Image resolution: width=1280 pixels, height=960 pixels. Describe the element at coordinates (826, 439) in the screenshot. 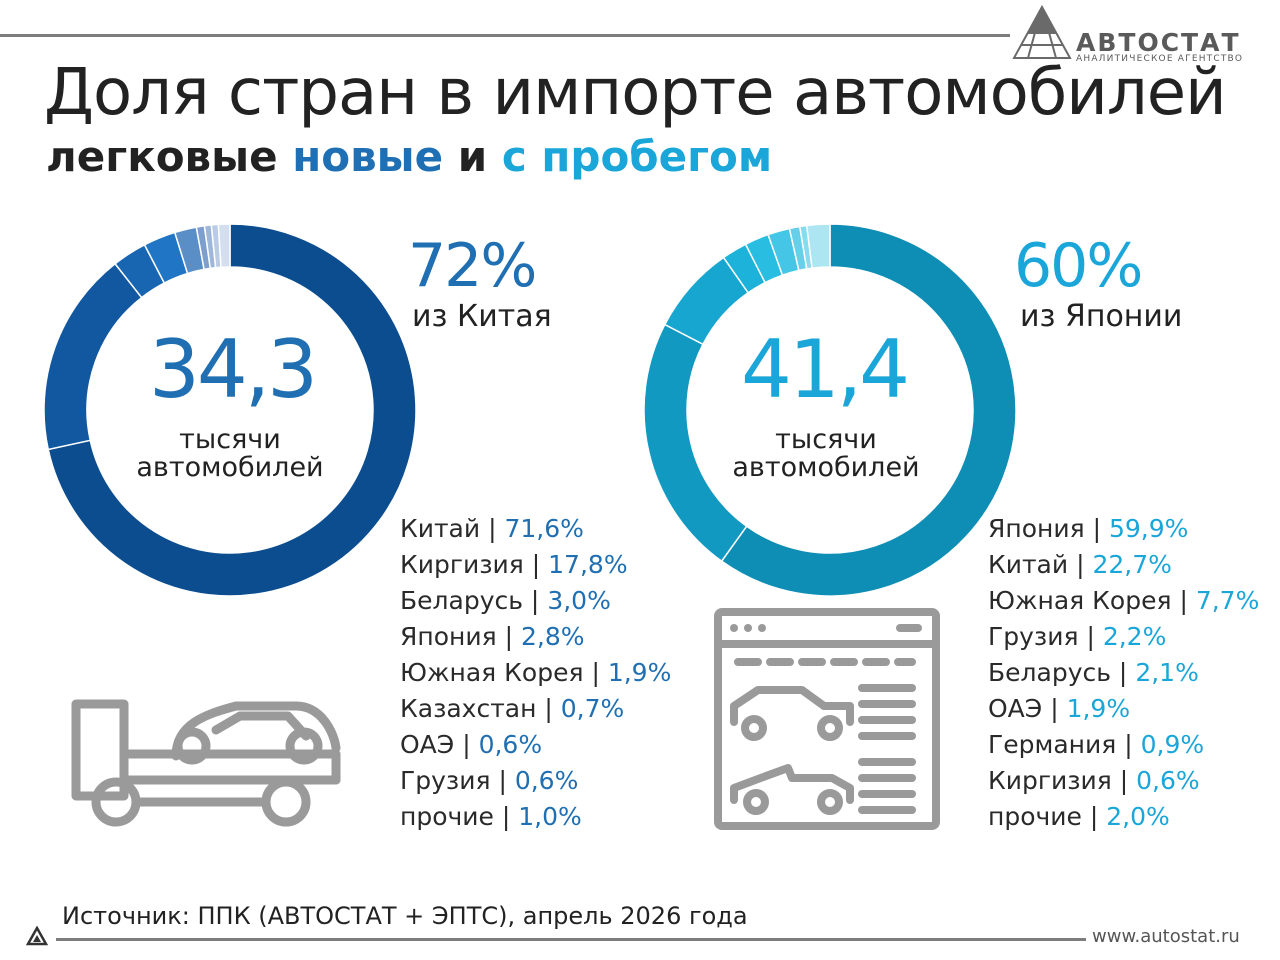

I see `used-unit-line1: тысячи` at that location.